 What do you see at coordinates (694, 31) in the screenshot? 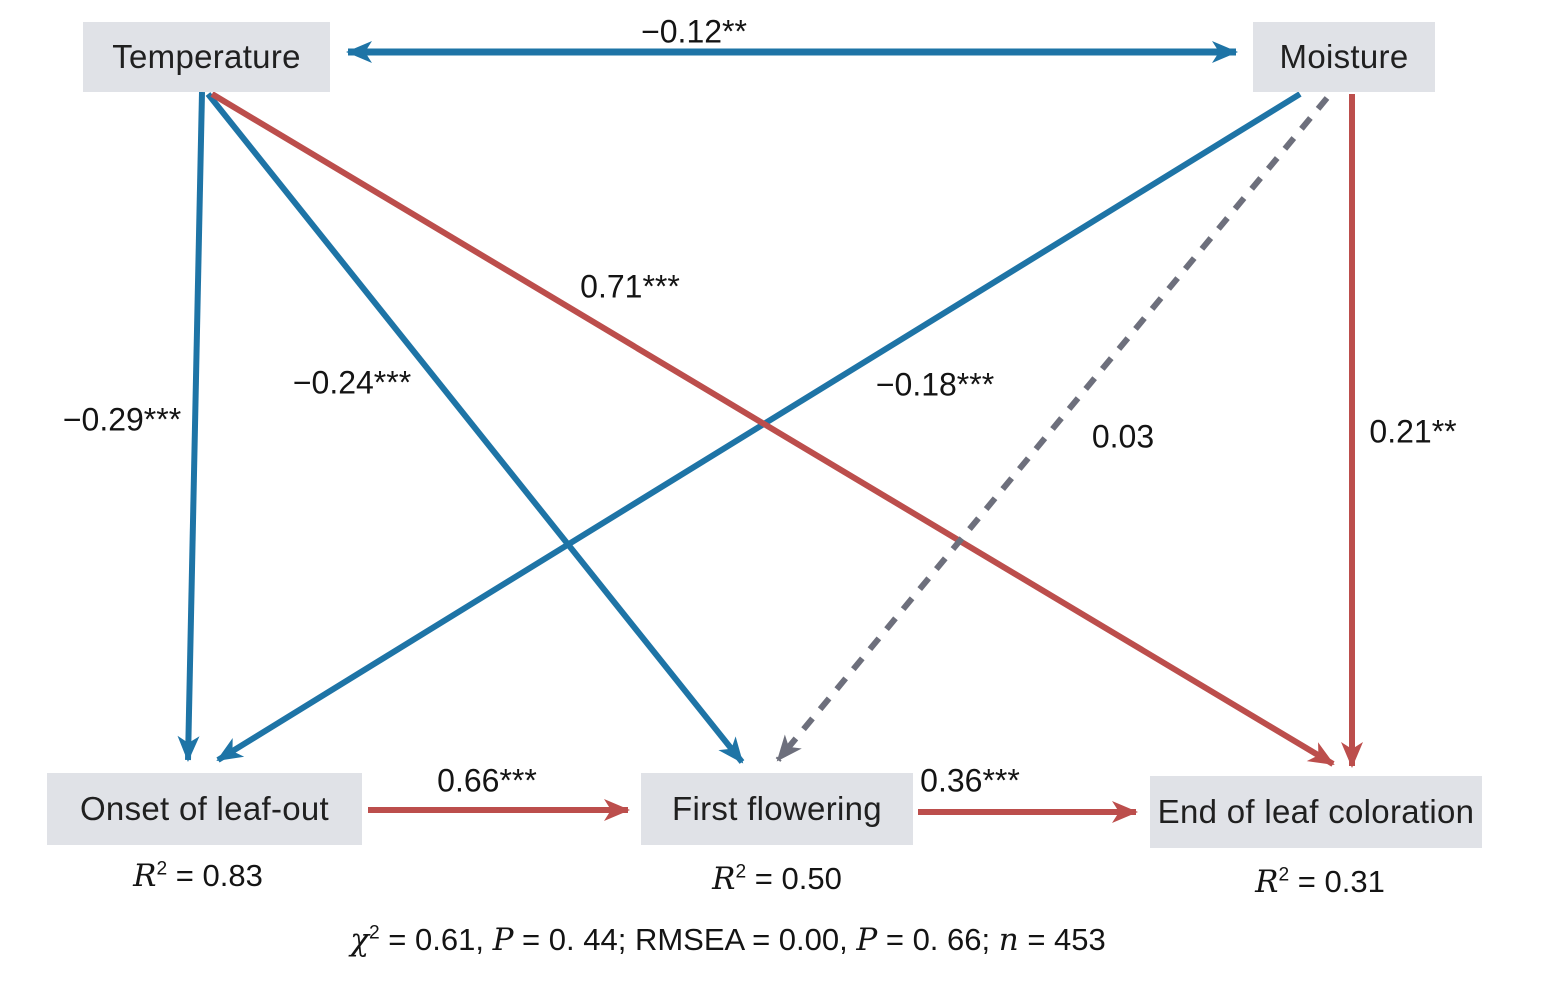
I see `coef-temperature-moisture: −0.12**` at bounding box center [694, 31].